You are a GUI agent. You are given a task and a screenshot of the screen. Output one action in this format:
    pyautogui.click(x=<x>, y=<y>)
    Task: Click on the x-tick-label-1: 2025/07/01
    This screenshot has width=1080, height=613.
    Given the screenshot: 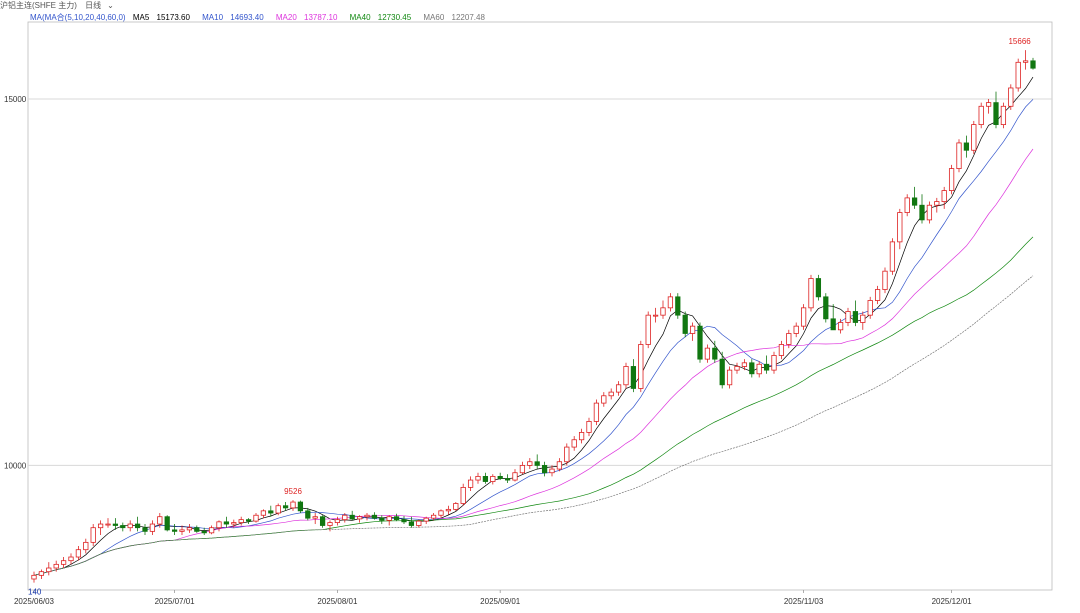 What is the action you would take?
    pyautogui.click(x=175, y=601)
    